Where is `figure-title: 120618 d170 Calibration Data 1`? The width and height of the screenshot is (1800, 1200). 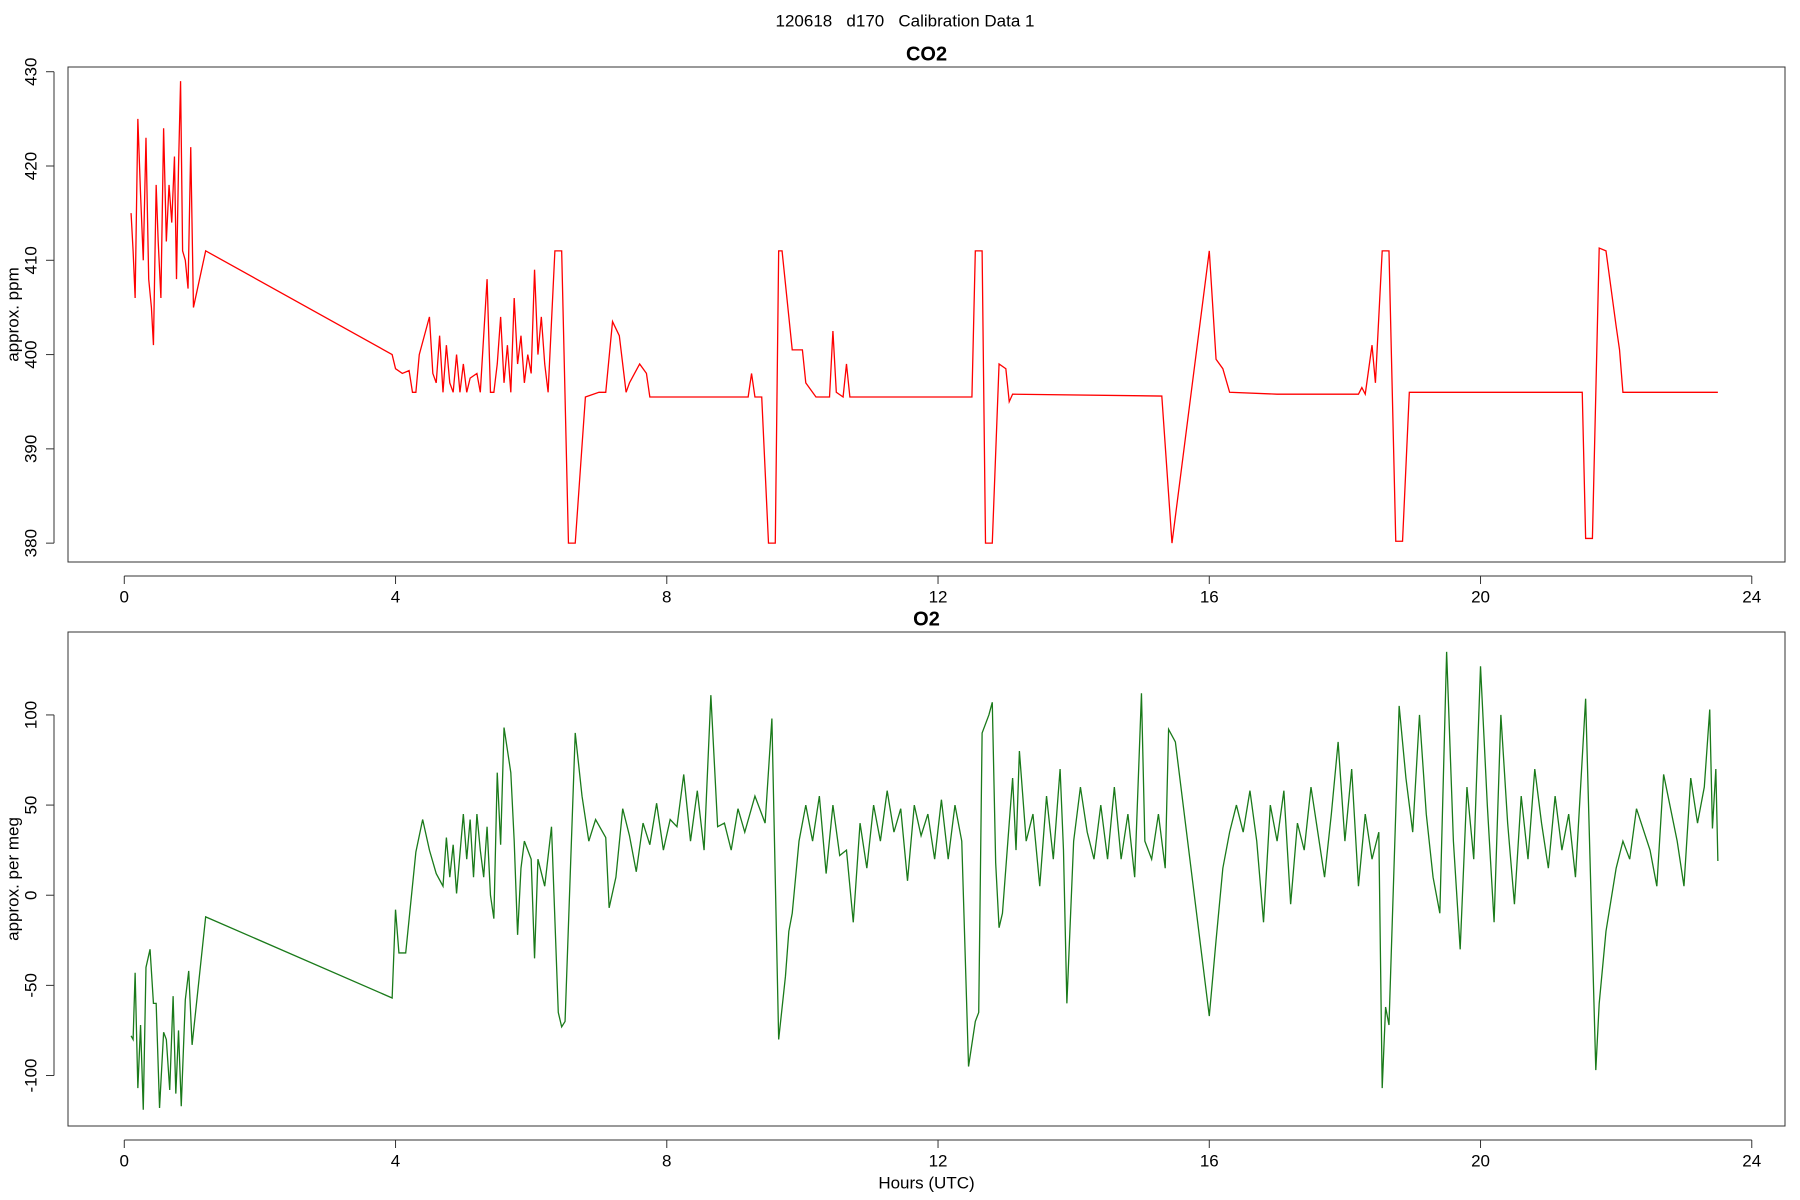 figure-title: 120618 d170 Calibration Data 1 is located at coordinates (905, 20).